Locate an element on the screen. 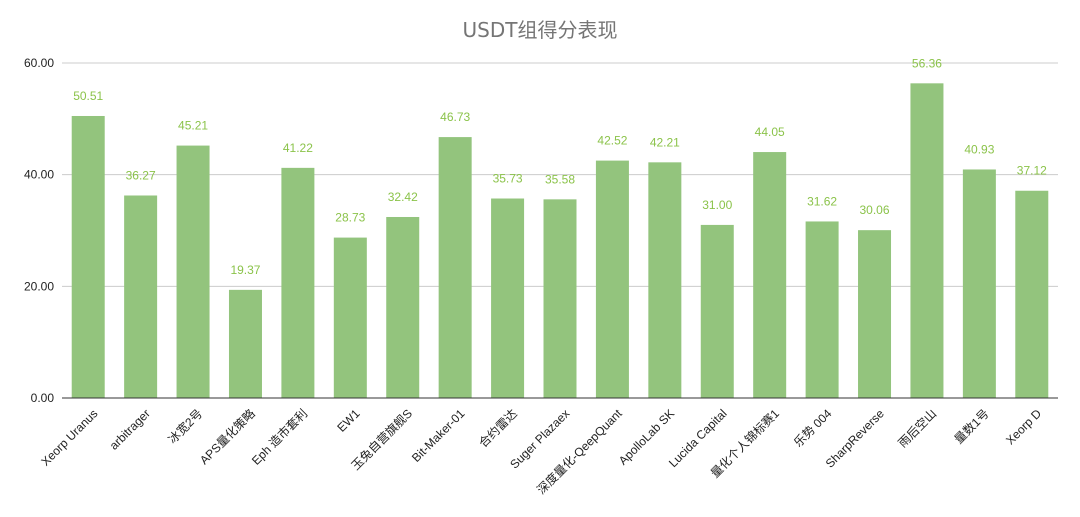 This screenshot has width=1080, height=517. data-label: 35.58 is located at coordinates (560, 179).